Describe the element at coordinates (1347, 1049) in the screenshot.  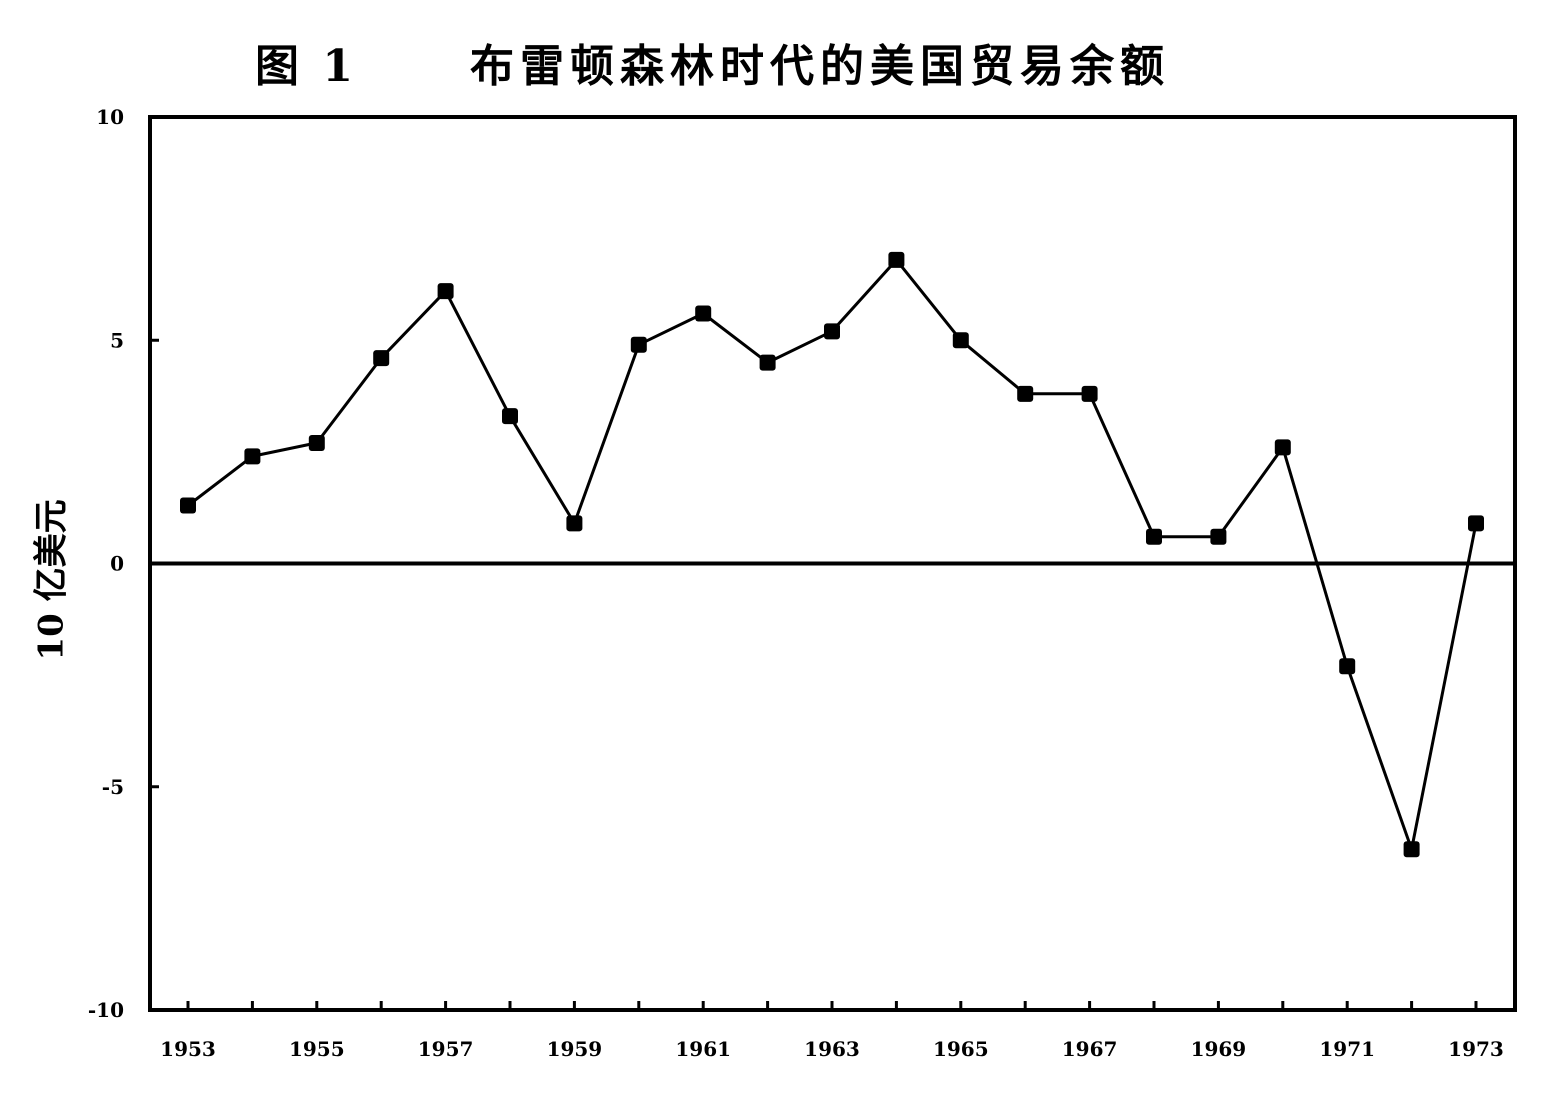
I see `x-tick-label: 1971` at that location.